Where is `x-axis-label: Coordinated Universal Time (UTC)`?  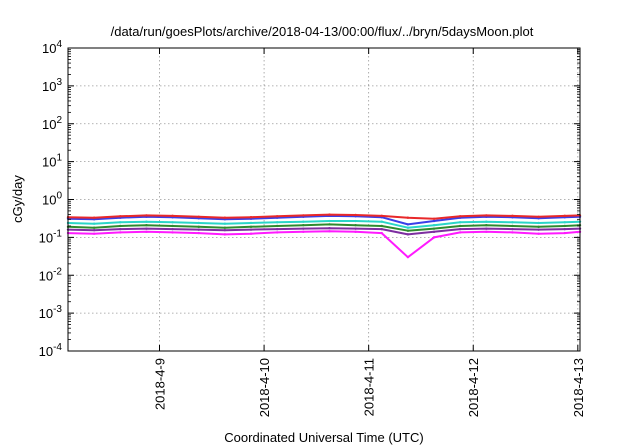
x-axis-label: Coordinated Universal Time (UTC) is located at coordinates (323, 437).